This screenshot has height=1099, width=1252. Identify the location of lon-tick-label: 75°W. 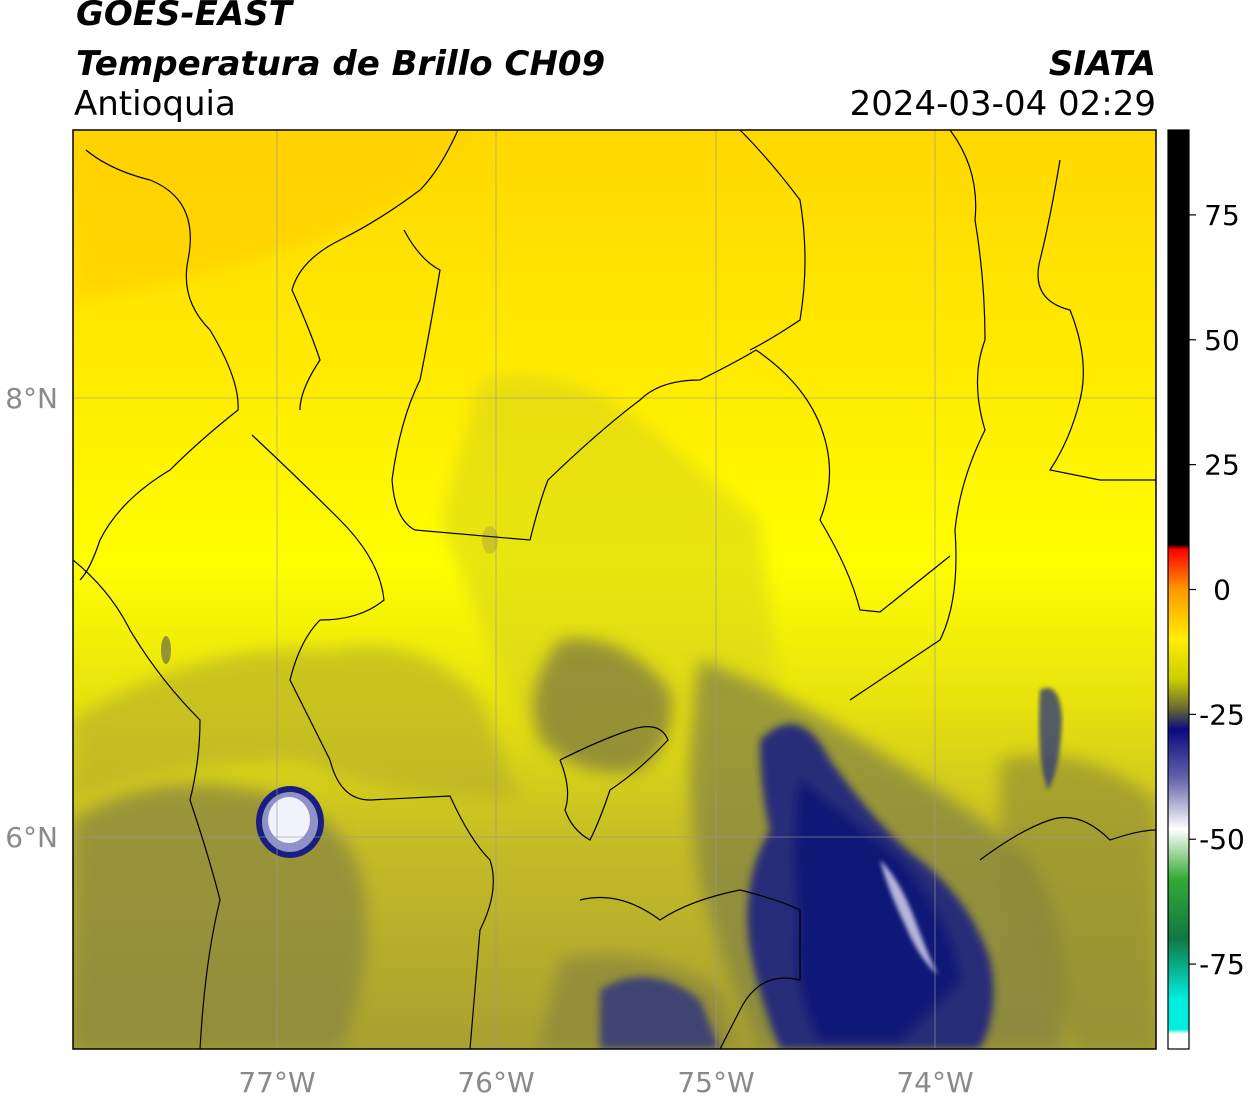
(715, 1082).